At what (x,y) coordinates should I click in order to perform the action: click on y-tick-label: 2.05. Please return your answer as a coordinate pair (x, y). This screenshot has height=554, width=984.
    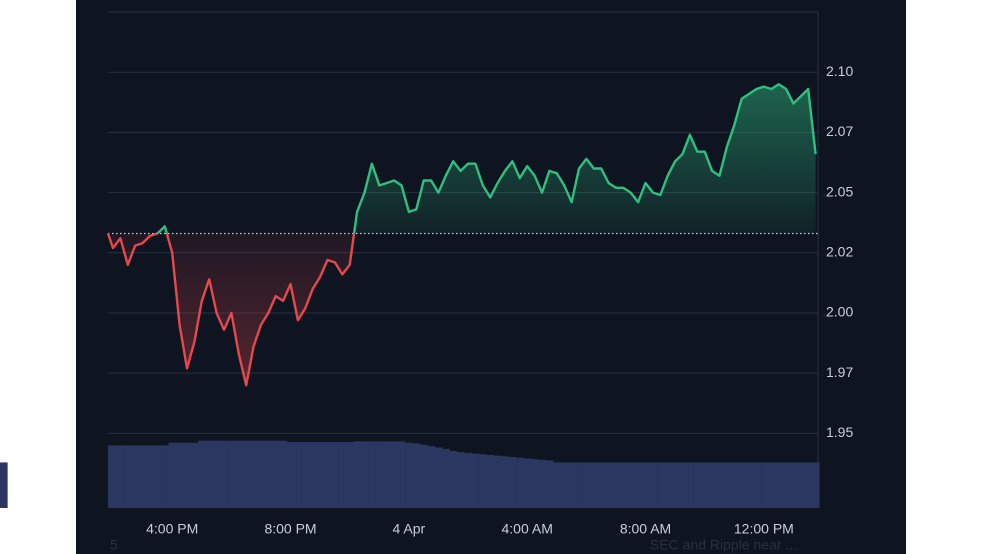
    Looking at the image, I should click on (839, 191).